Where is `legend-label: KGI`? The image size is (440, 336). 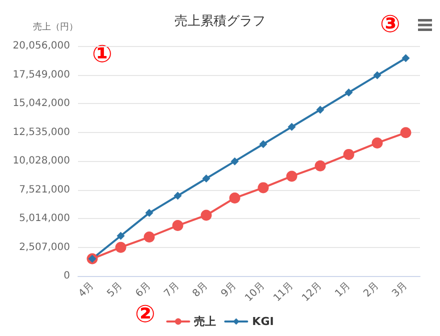 legend-label: KGI is located at coordinates (263, 321).